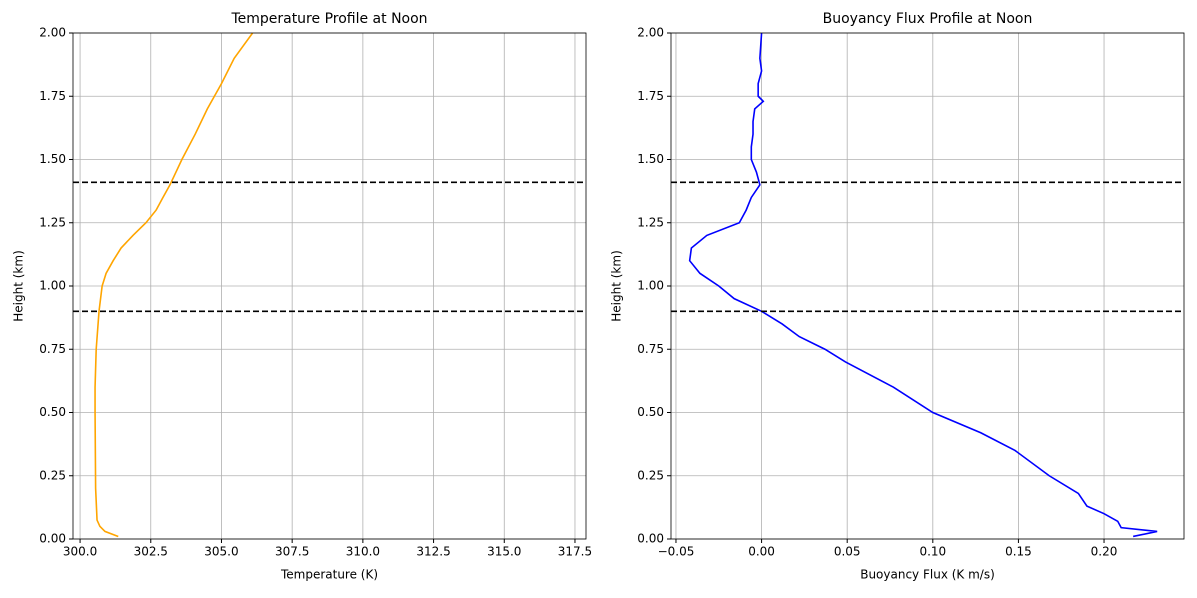 This screenshot has width=1197, height=598. Describe the element at coordinates (504, 552) in the screenshot. I see `x-tick-label: 315.0` at that location.